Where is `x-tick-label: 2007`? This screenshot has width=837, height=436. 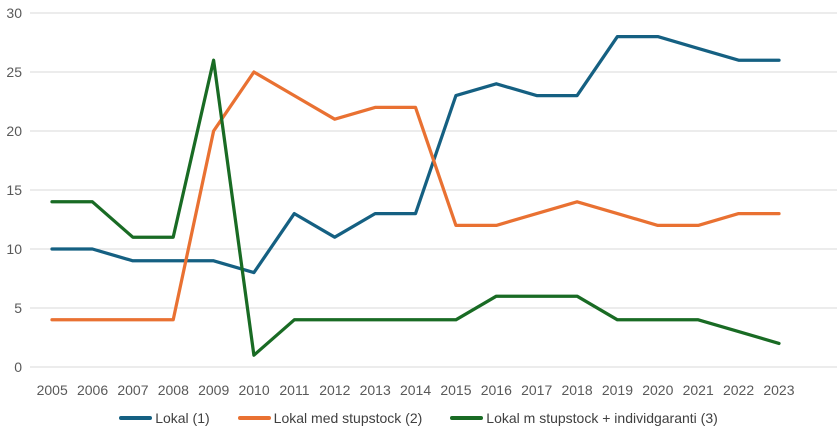 x-tick-label: 2007 is located at coordinates (133, 390).